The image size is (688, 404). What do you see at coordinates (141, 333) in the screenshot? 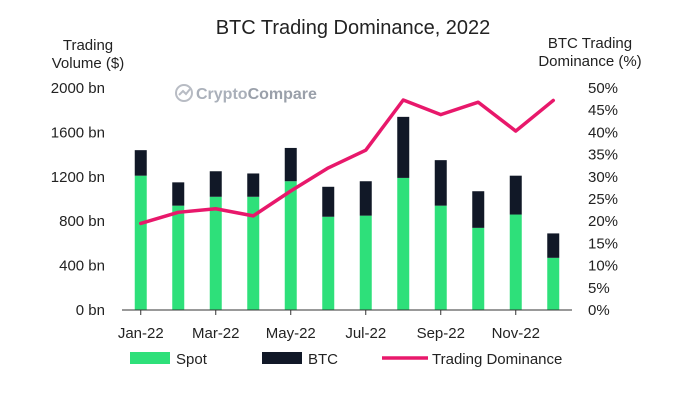
I see `x-tick-label: Jan-22` at bounding box center [141, 333].